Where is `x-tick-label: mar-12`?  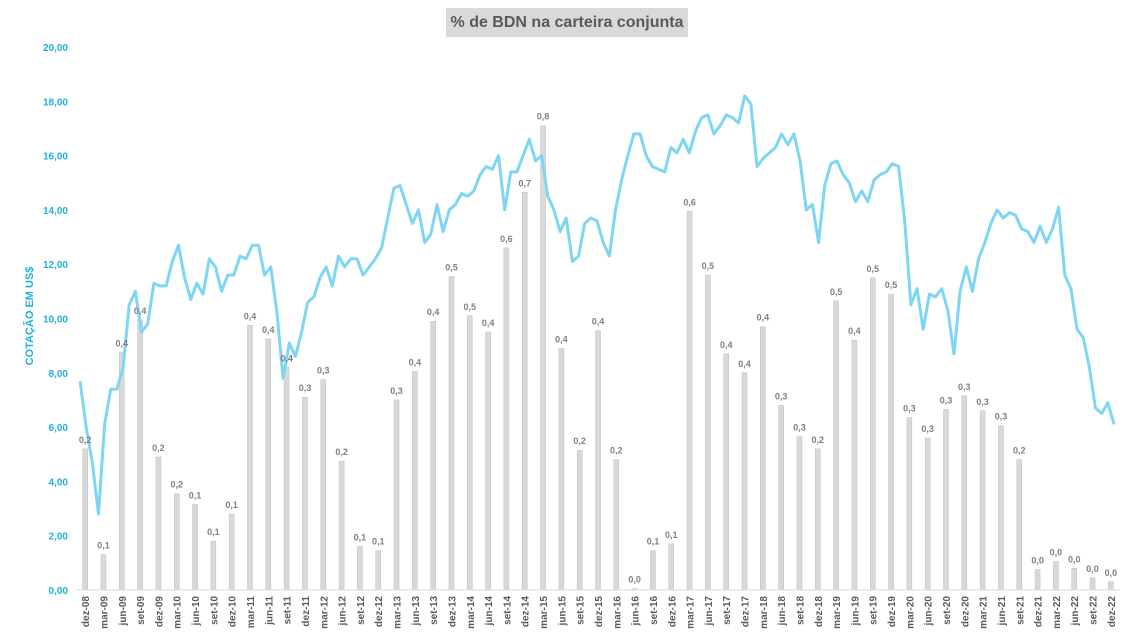 x-tick-label: mar-12 is located at coordinates (324, 612).